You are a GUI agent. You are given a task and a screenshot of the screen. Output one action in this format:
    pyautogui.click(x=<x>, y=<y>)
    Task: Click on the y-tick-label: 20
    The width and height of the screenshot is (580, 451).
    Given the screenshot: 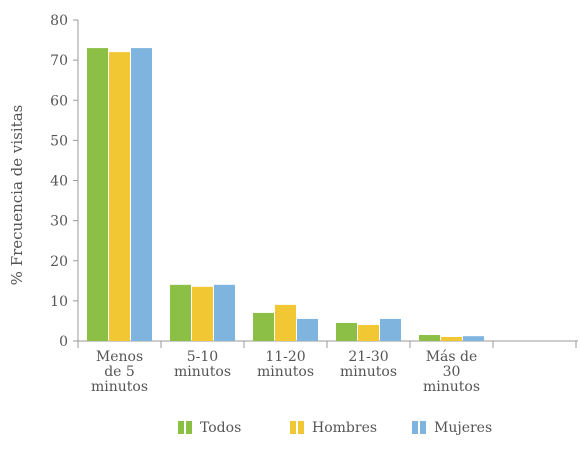 What is the action you would take?
    pyautogui.click(x=59, y=262)
    